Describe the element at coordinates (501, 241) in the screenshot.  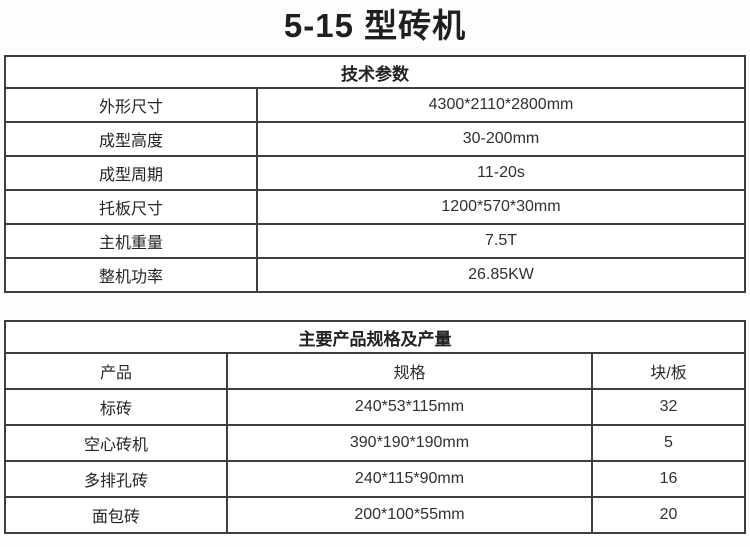
I see `tech-param-value: 7.5T` at that location.